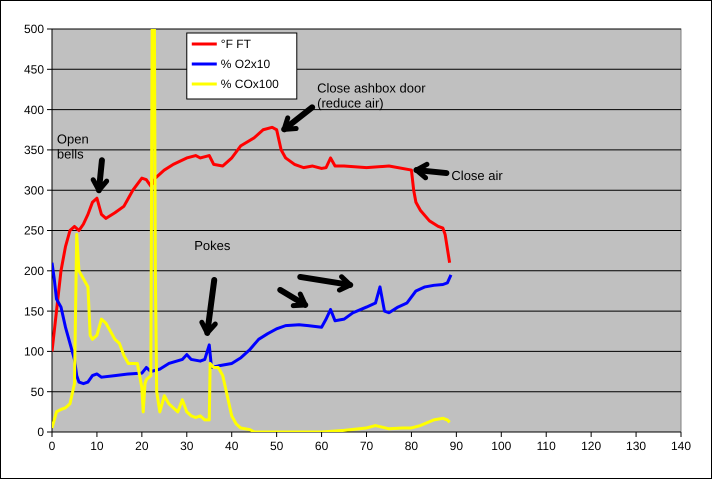  Describe the element at coordinates (52, 446) in the screenshot. I see `x-tick-label: 0` at that location.